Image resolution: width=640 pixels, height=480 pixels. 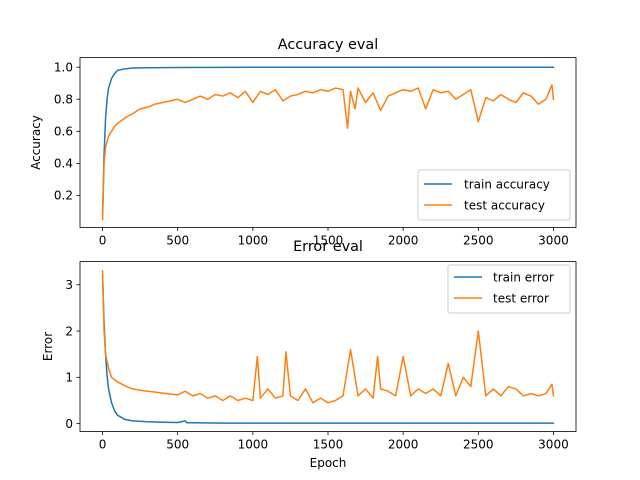 I want to click on legend-label-train-accuracy: train accuracy, so click(x=507, y=185).